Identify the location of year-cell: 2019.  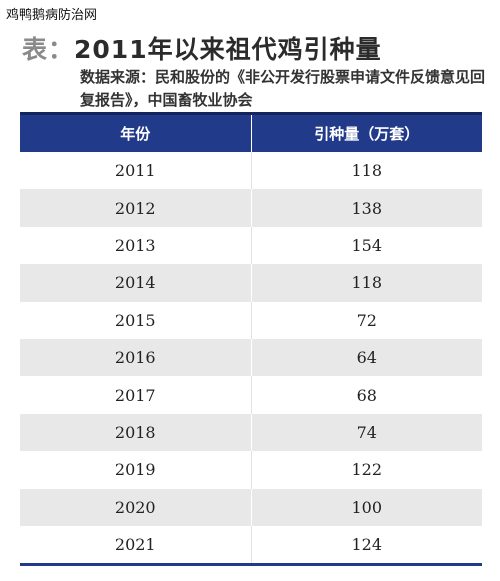
(136, 470).